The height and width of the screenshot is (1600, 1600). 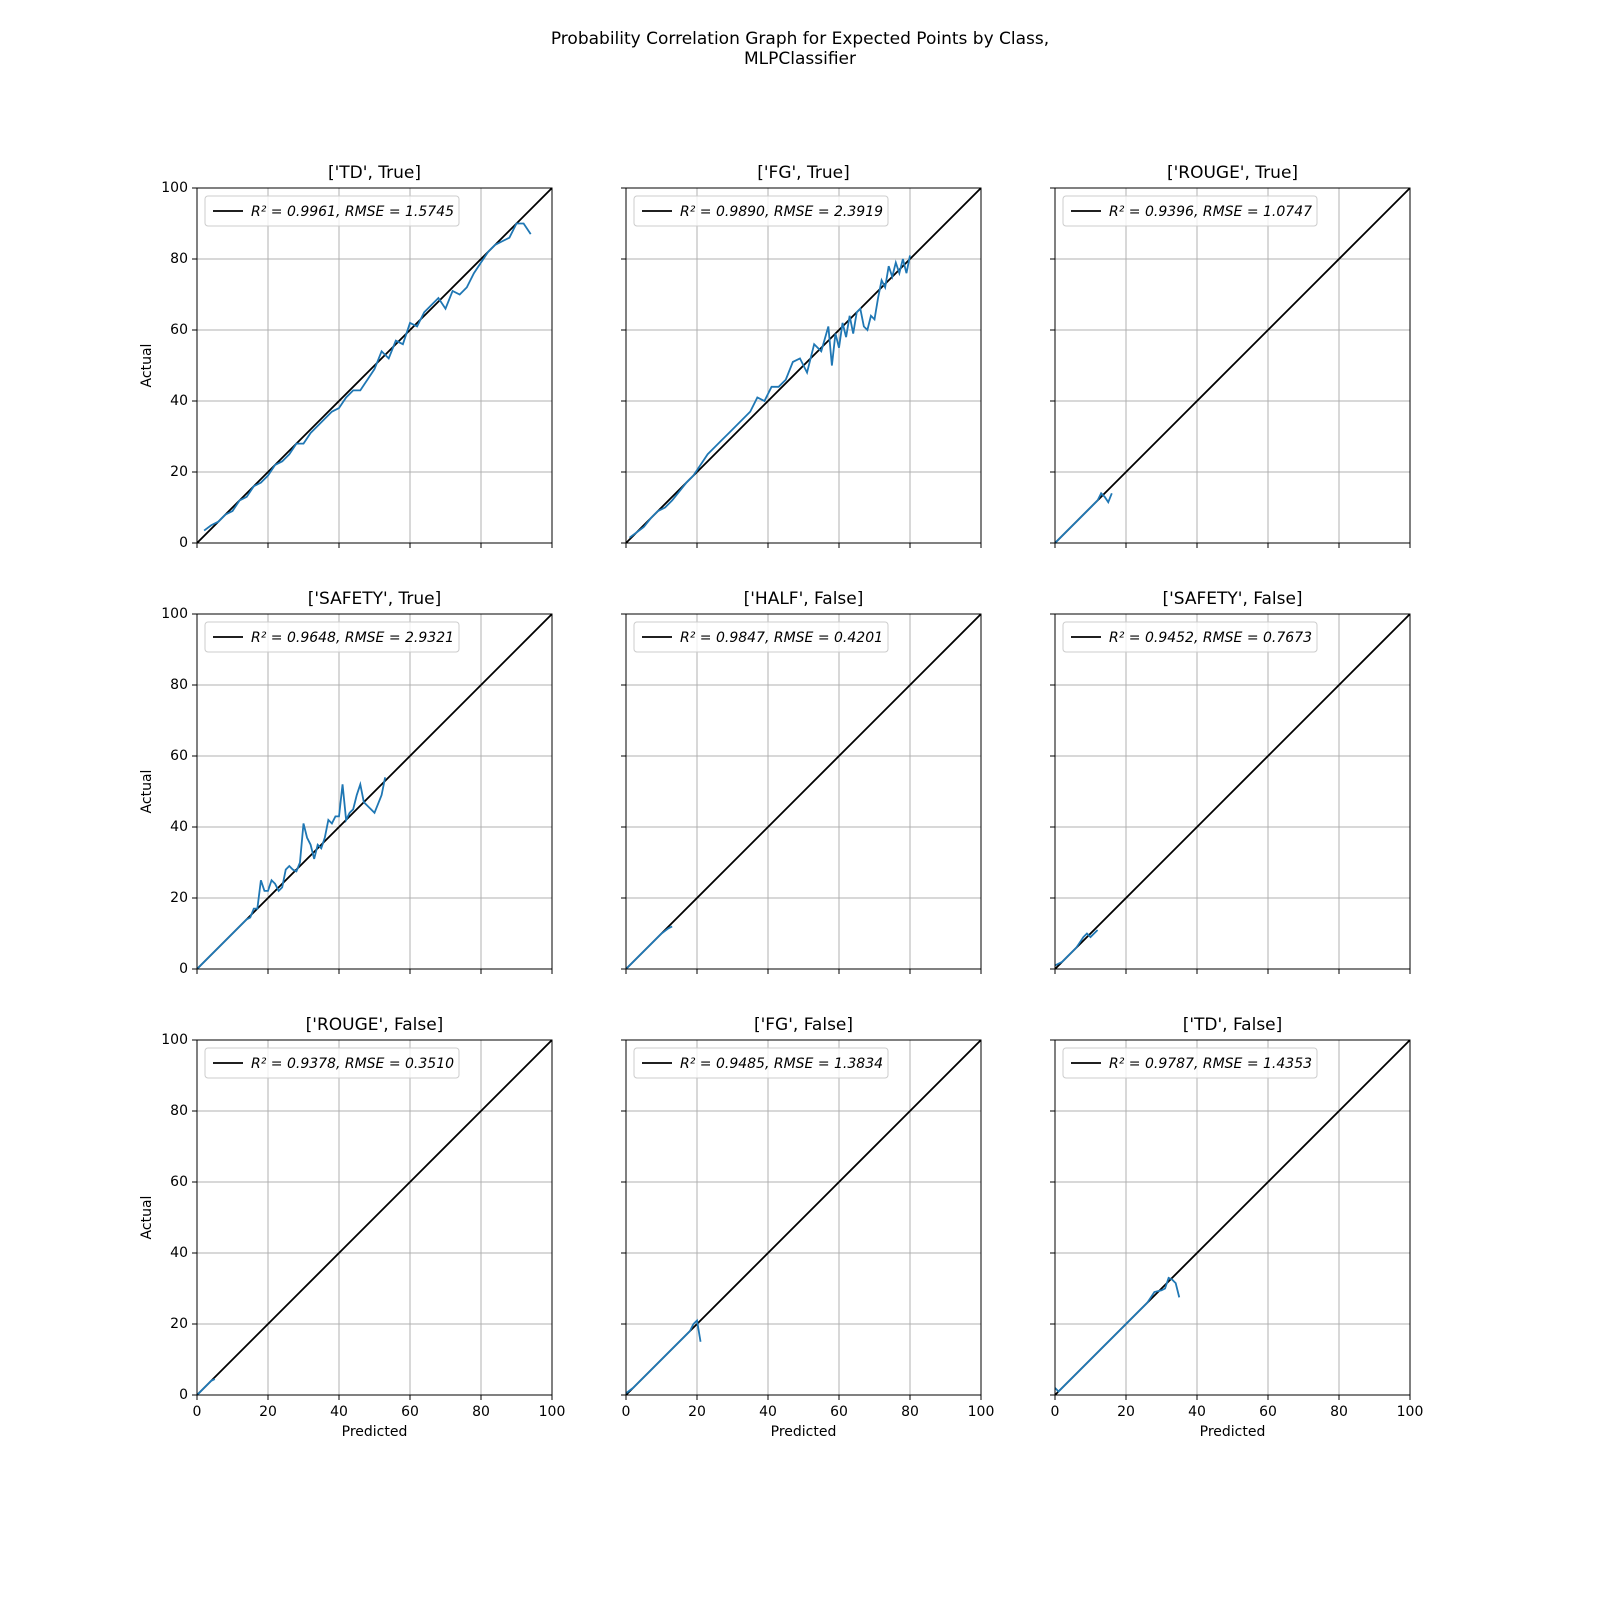 I want to click on figure-title: MLPClassifier, so click(x=800, y=59).